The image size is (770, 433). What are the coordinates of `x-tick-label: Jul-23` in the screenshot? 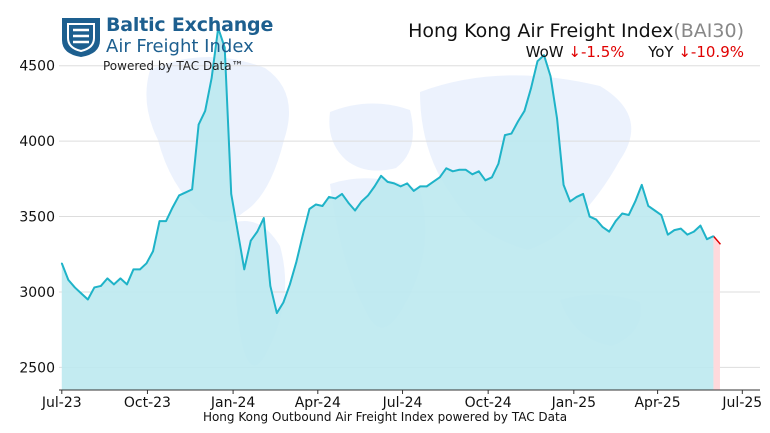 It's located at (61, 403).